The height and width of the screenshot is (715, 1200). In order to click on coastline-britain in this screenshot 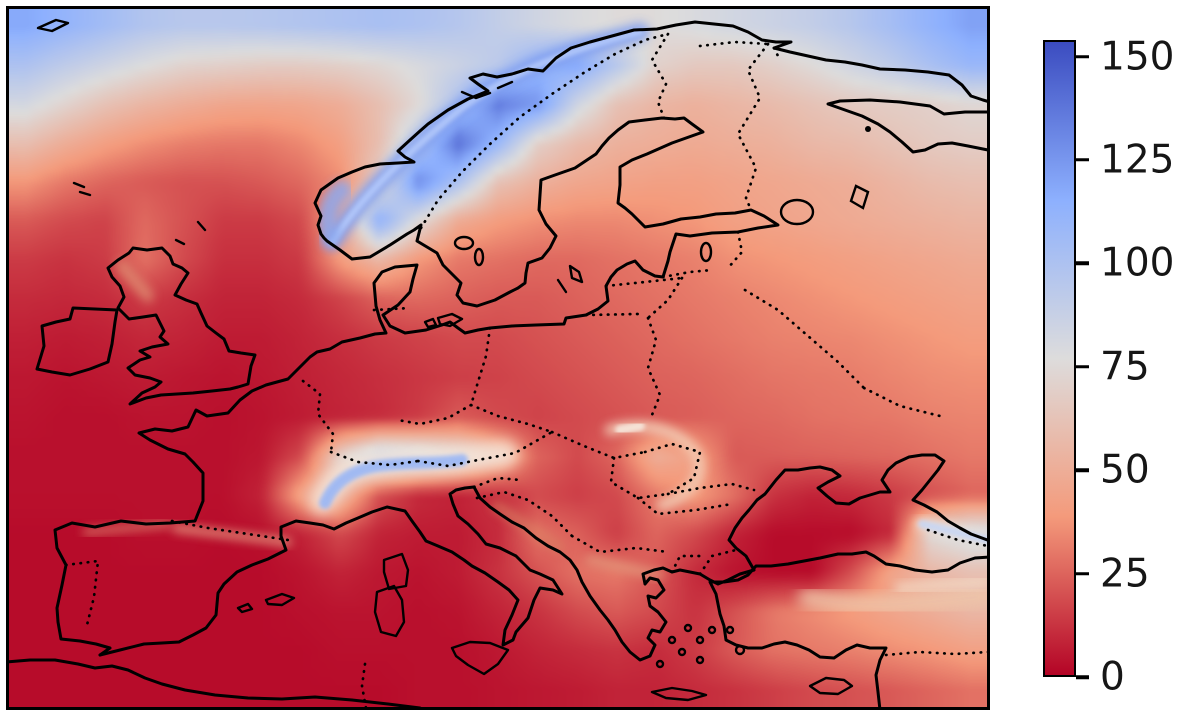, I will do `click(181, 326)`.